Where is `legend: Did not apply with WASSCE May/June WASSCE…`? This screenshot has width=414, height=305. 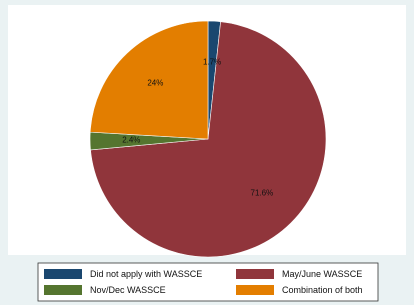
legend: Did not apply with WASSCE May/June WASSCE… is located at coordinates (203, 282).